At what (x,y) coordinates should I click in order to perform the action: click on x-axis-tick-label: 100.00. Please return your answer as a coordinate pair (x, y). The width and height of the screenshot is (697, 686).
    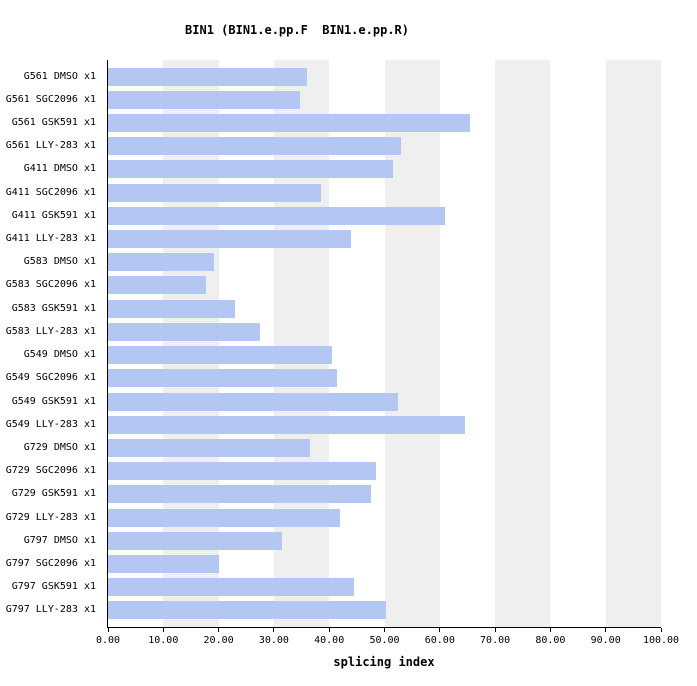
    Looking at the image, I should click on (661, 640).